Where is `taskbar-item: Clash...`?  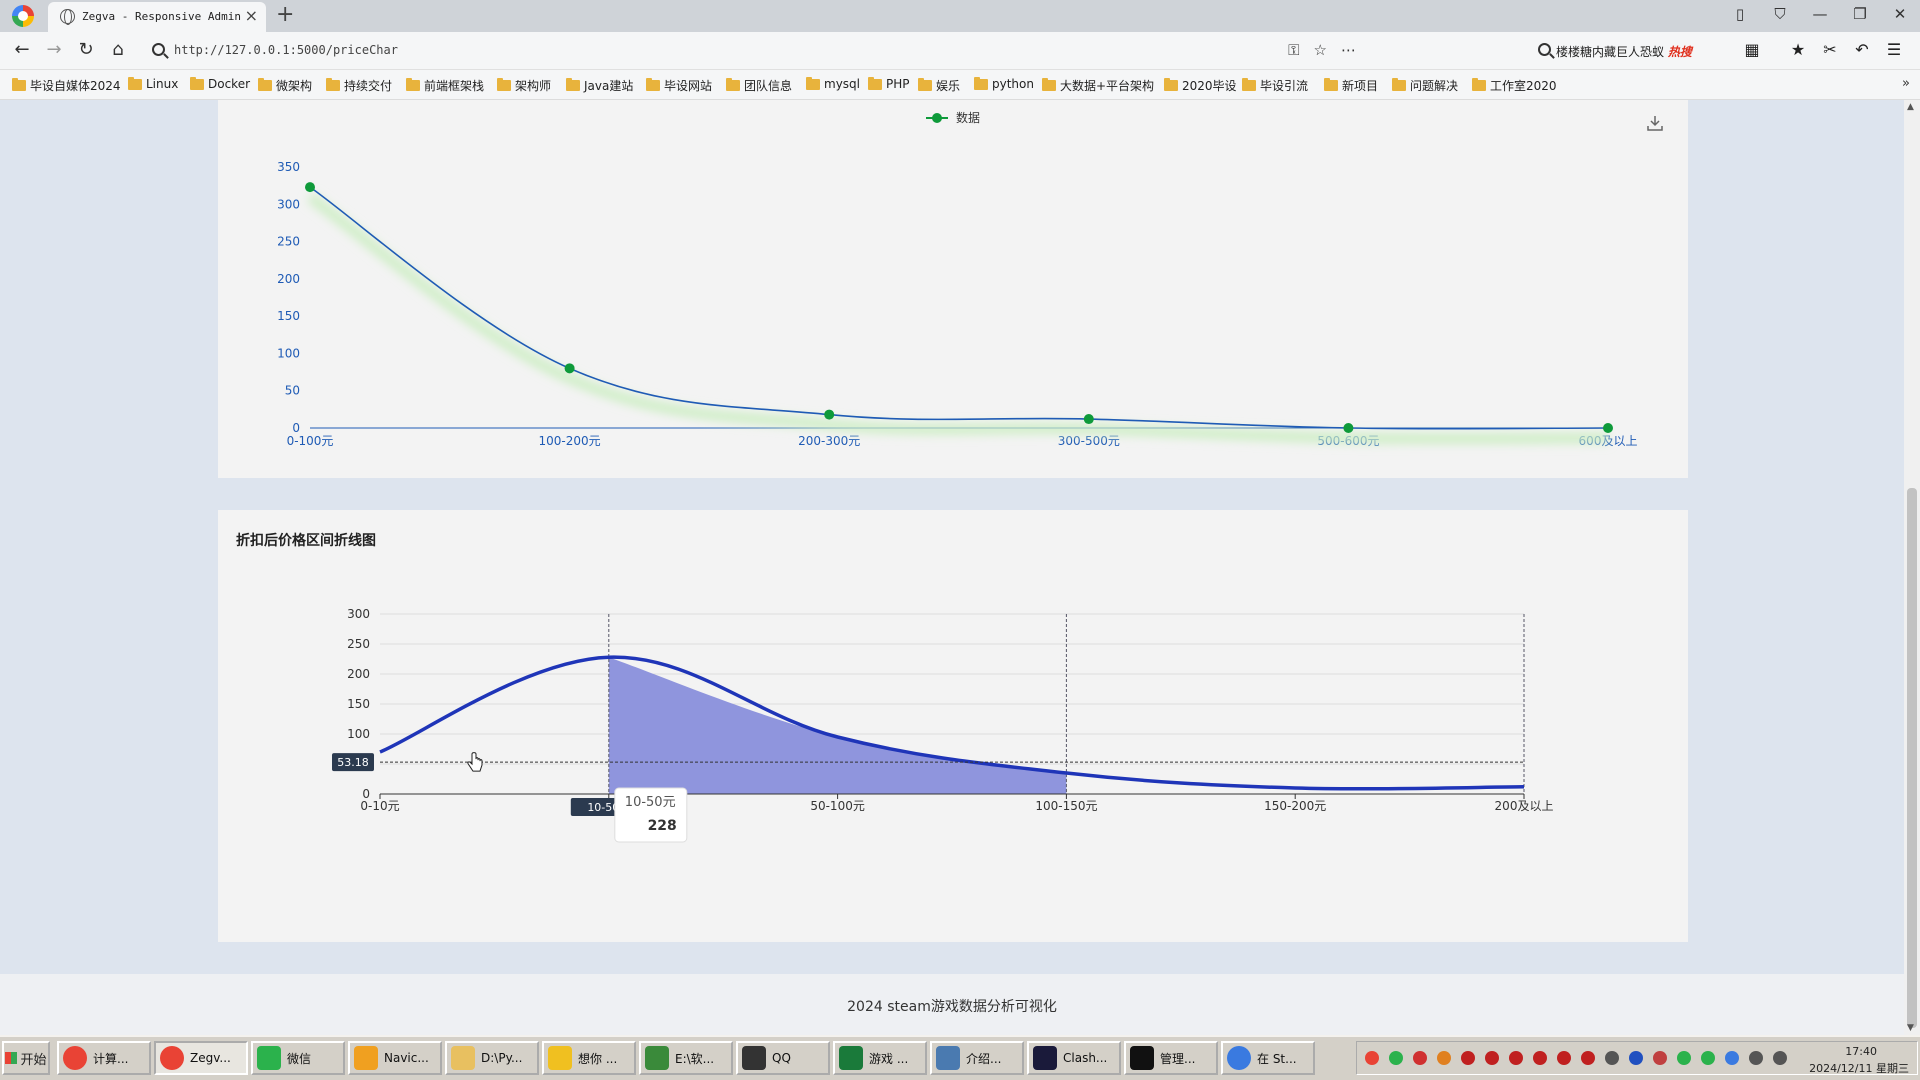
taskbar-item: Clash... is located at coordinates (1074, 1058).